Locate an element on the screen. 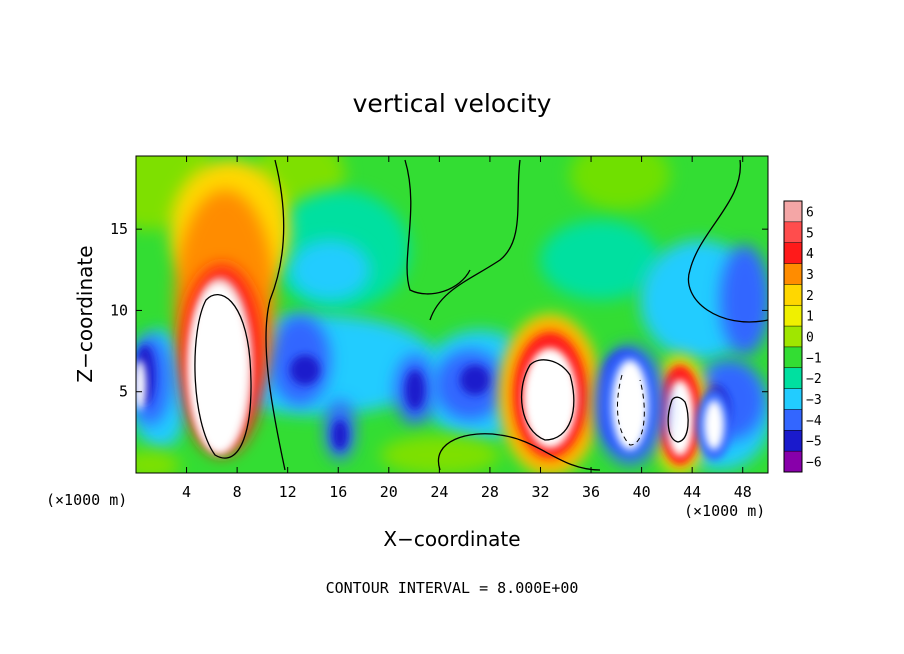 The height and width of the screenshot is (654, 904). contour-line-negative is located at coordinates (631, 410).